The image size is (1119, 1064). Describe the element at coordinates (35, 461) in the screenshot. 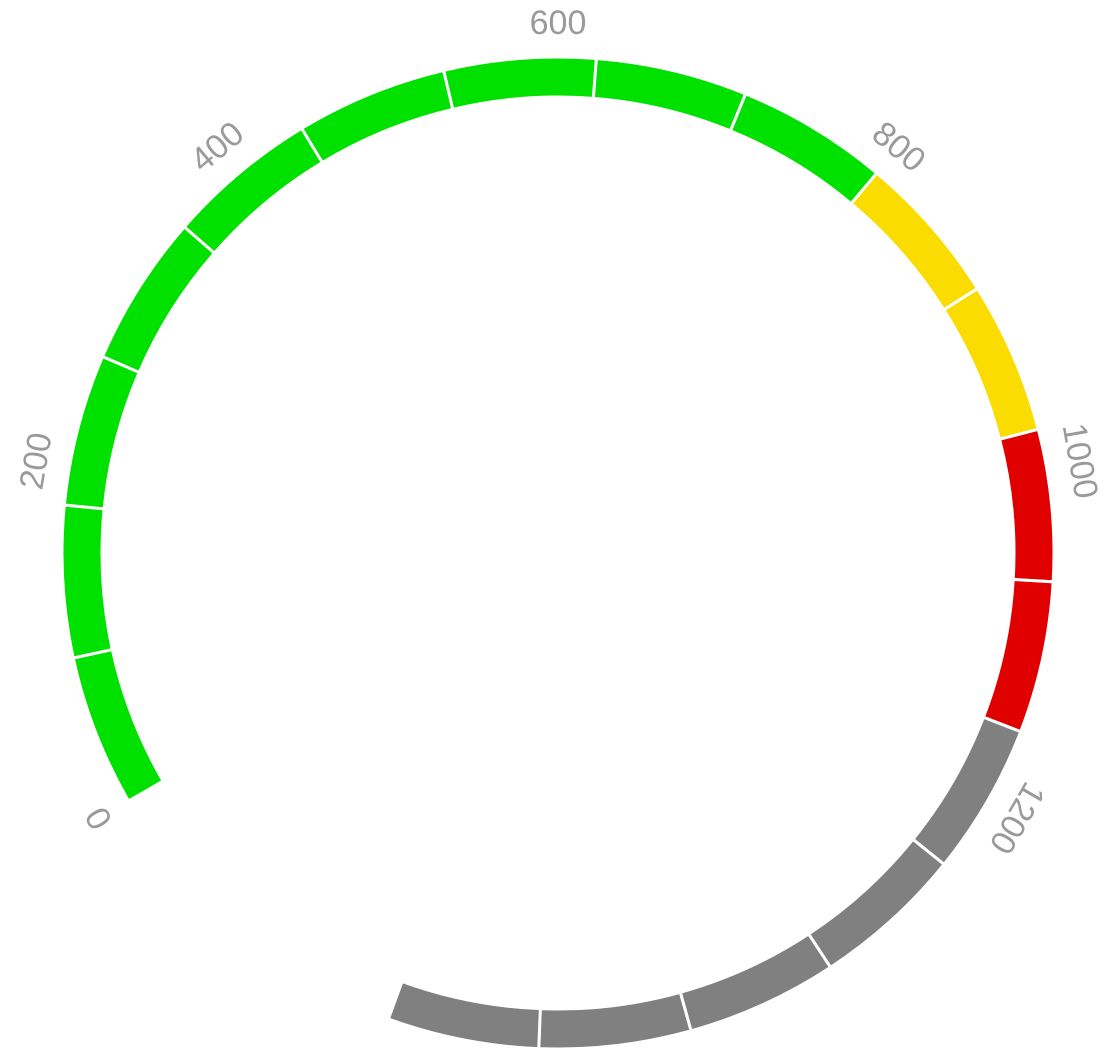

I see `tick-label: 200` at that location.